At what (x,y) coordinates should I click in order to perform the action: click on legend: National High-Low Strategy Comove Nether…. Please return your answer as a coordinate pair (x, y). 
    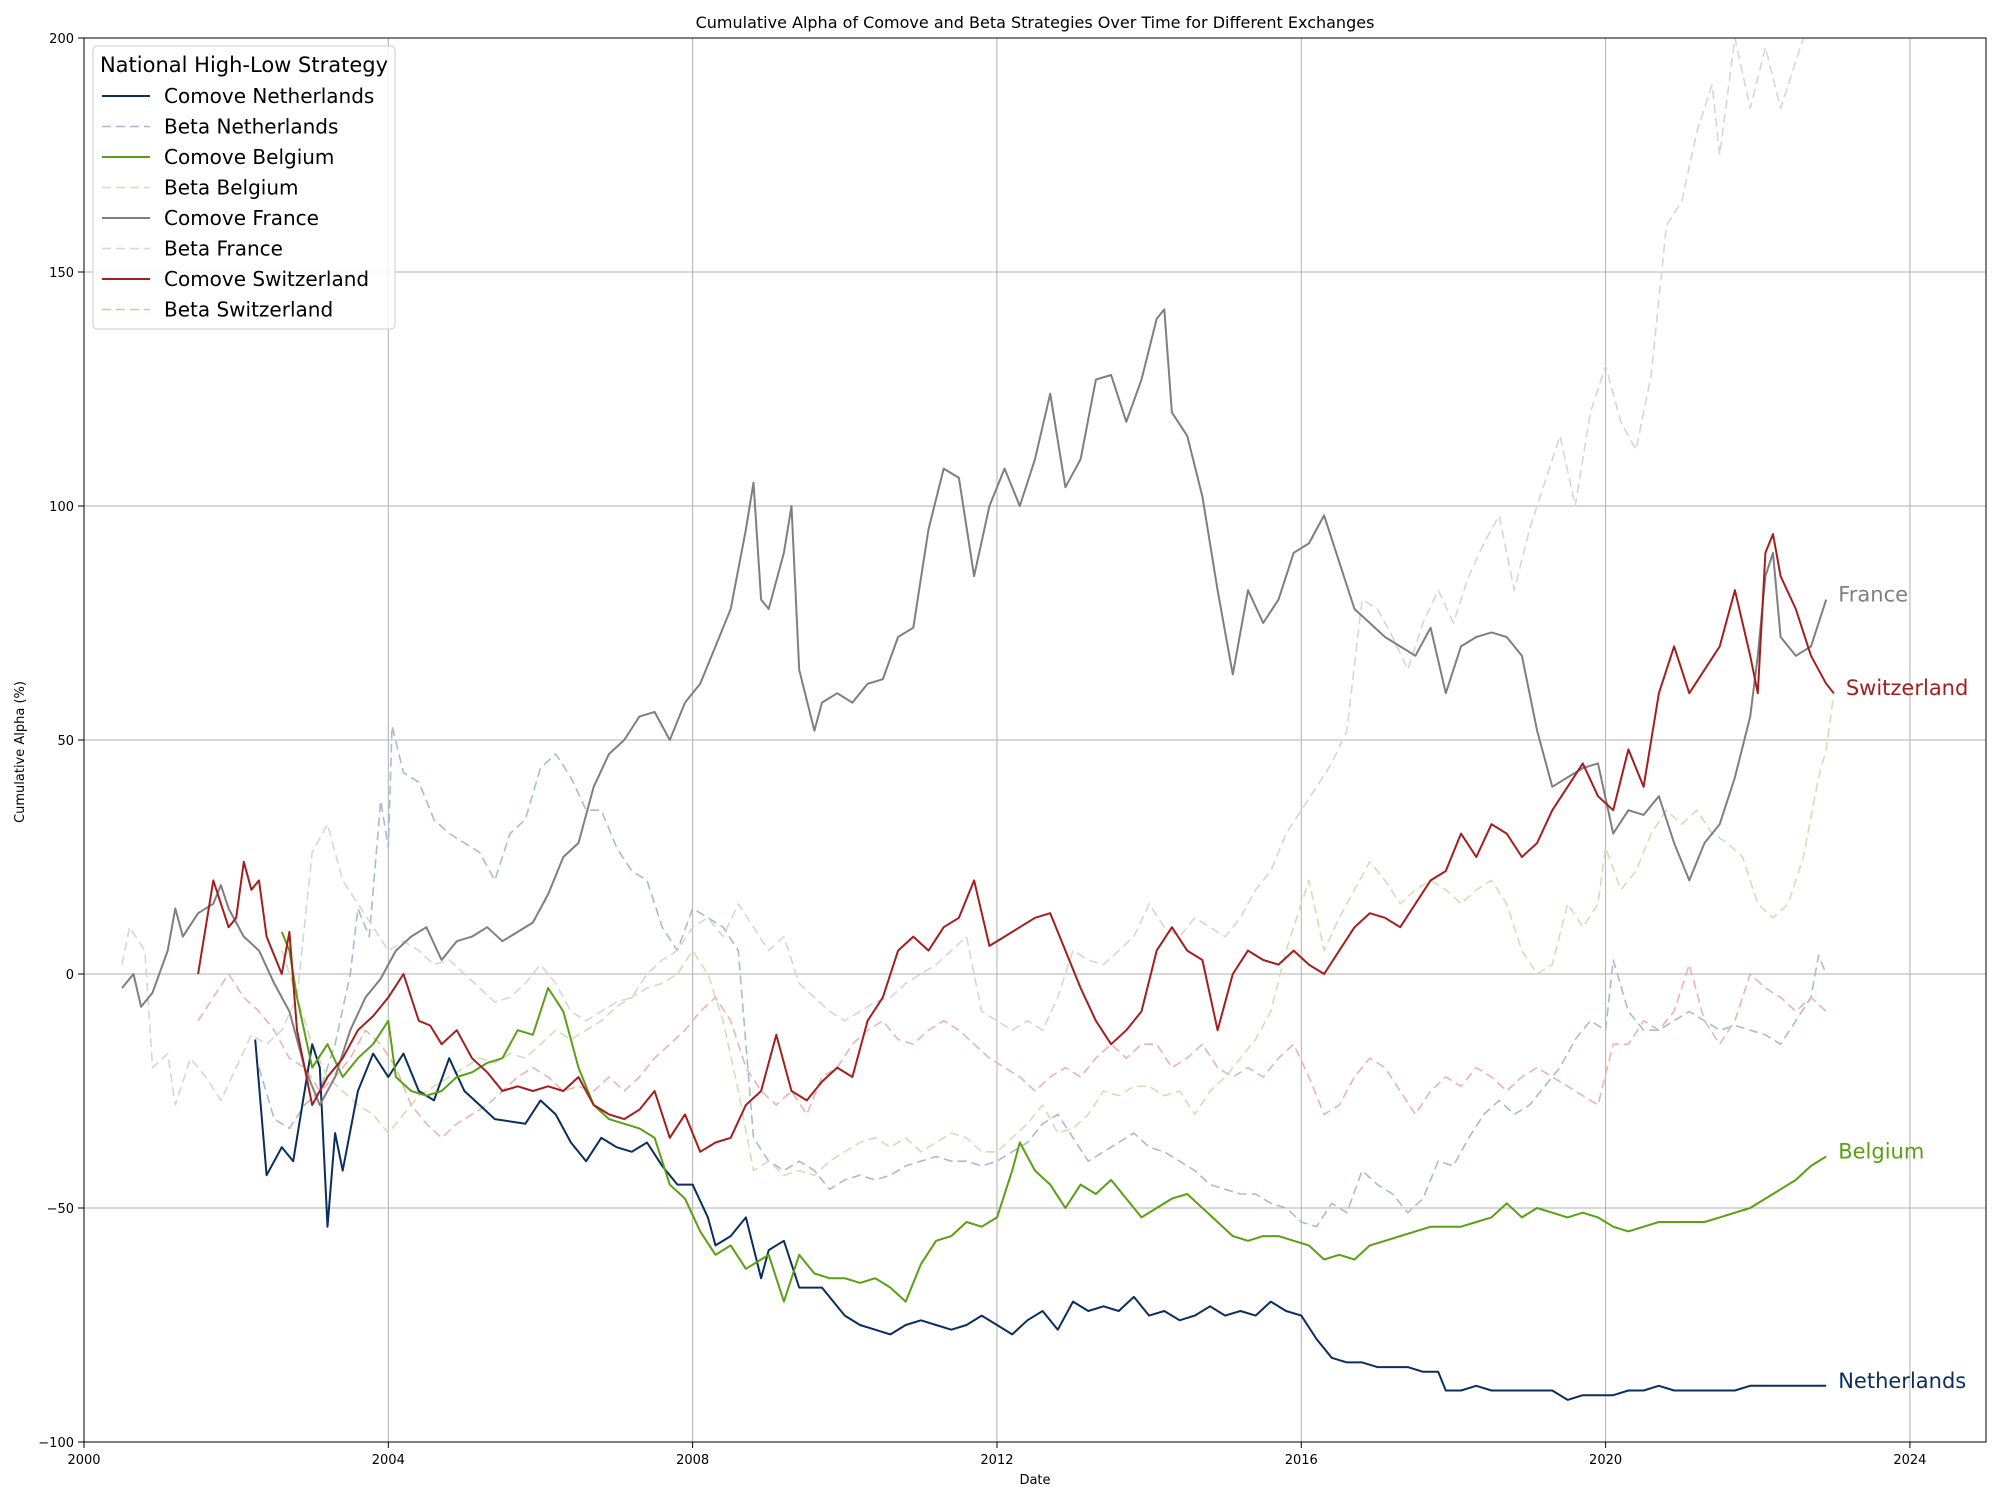
    Looking at the image, I should click on (244, 187).